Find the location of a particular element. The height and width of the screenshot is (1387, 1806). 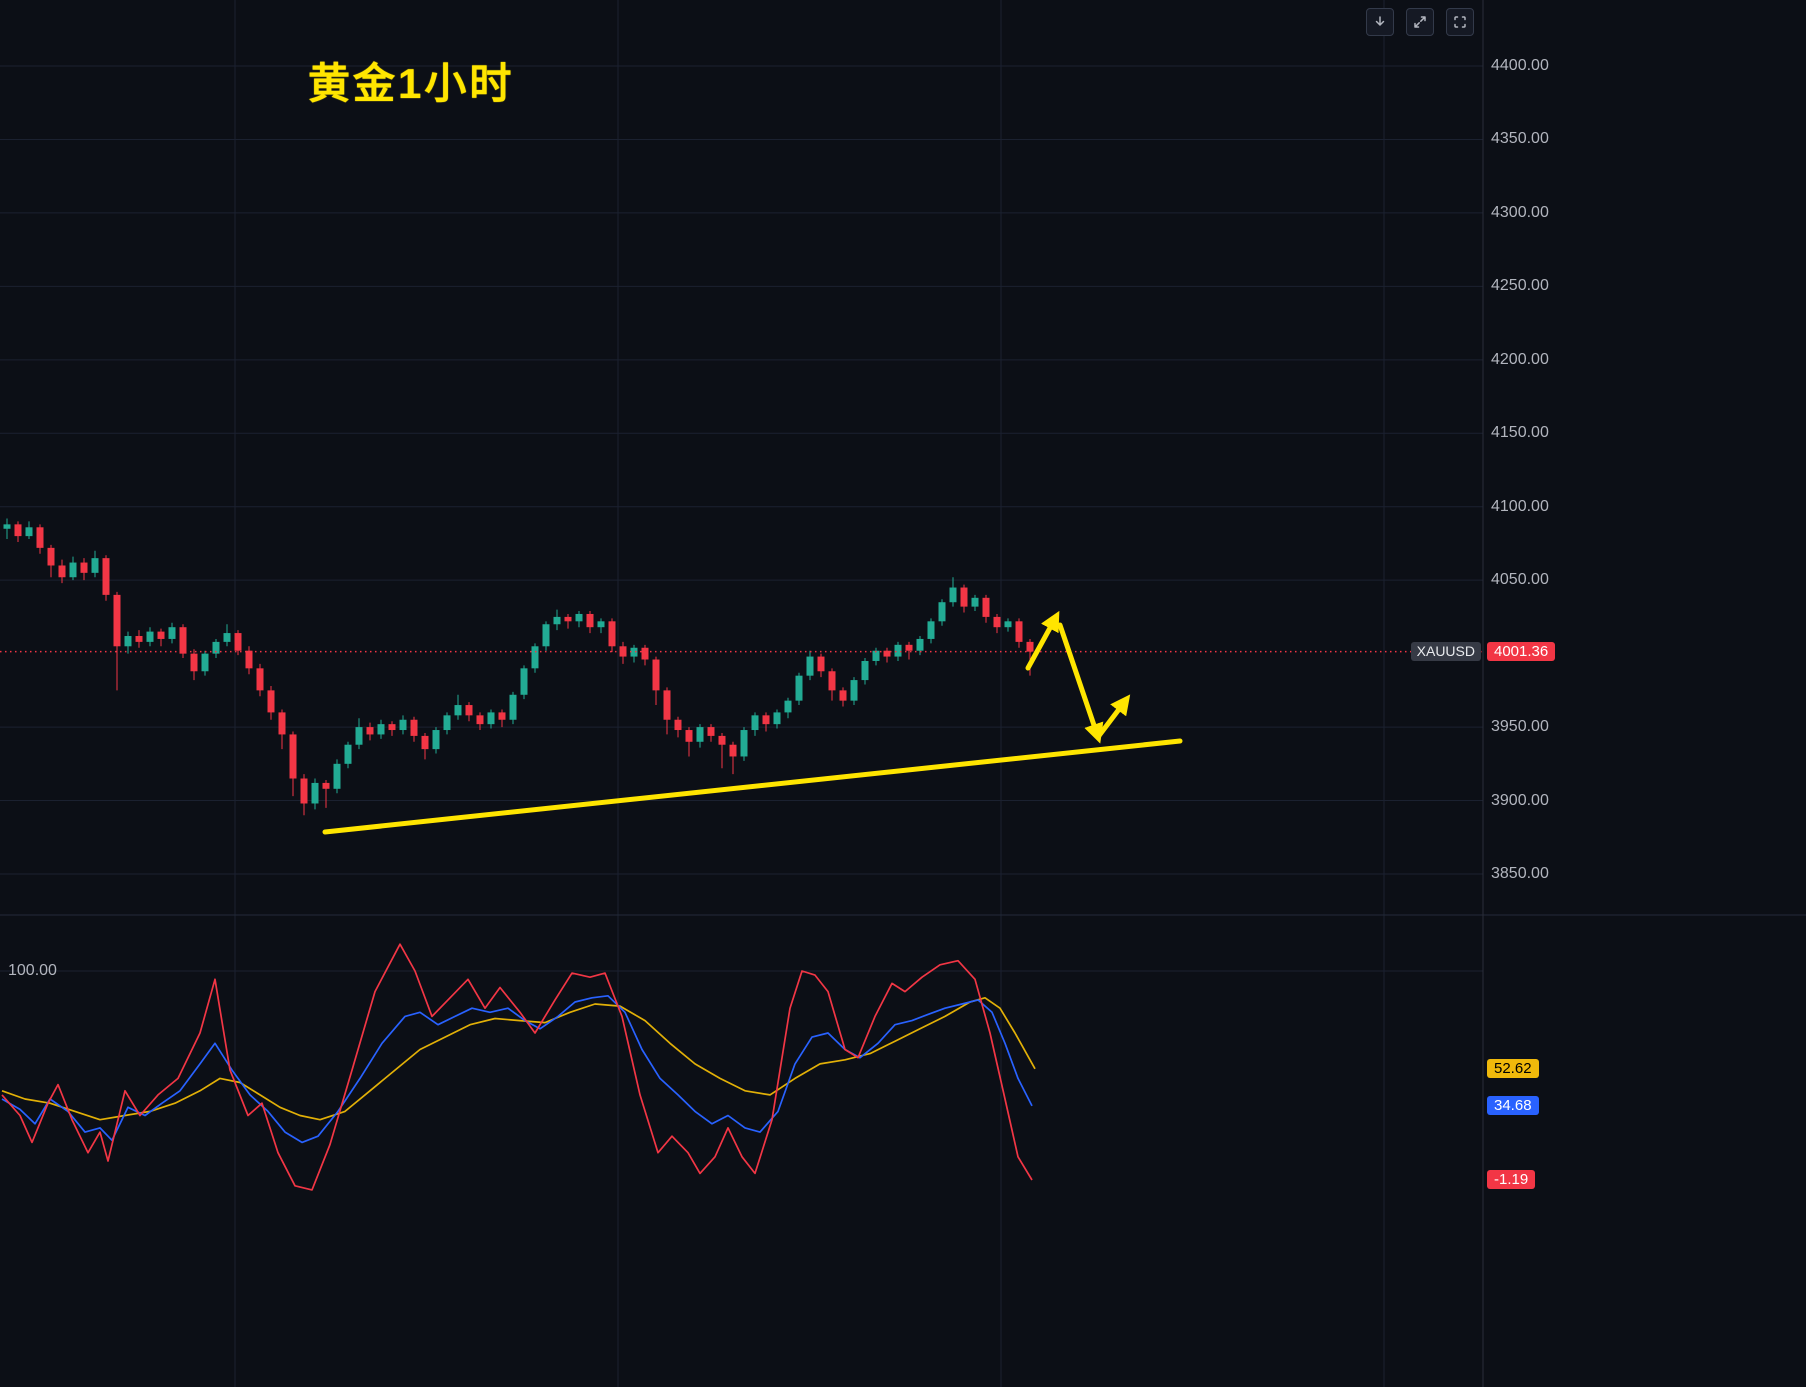

price-tick-label: 3900.00 is located at coordinates (1520, 800).